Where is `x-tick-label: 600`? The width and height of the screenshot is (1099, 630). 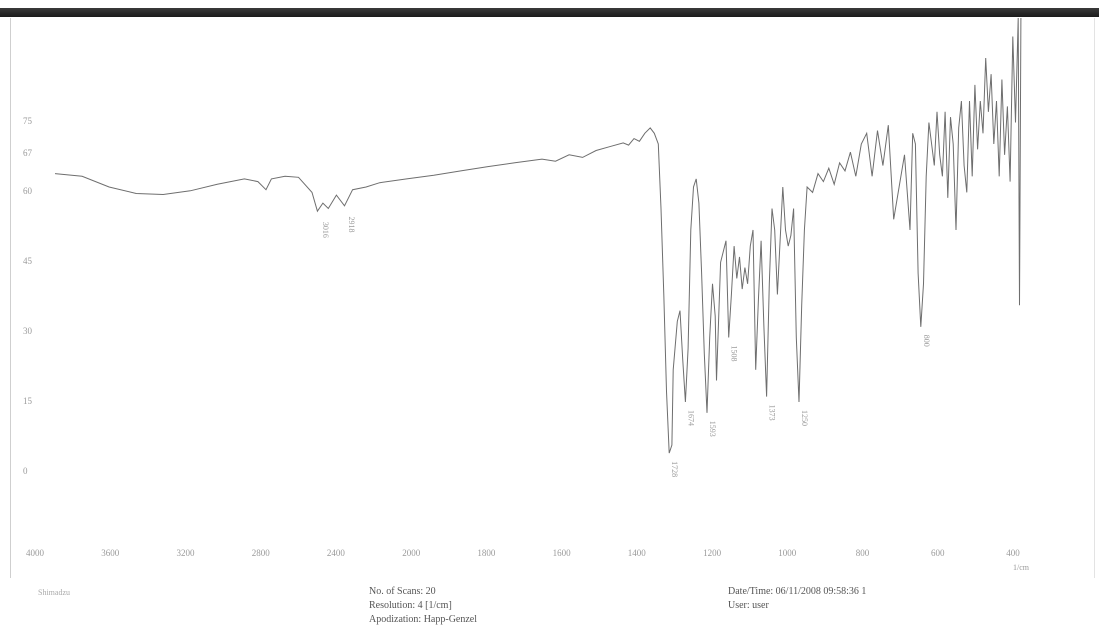 x-tick-label: 600 is located at coordinates (938, 553).